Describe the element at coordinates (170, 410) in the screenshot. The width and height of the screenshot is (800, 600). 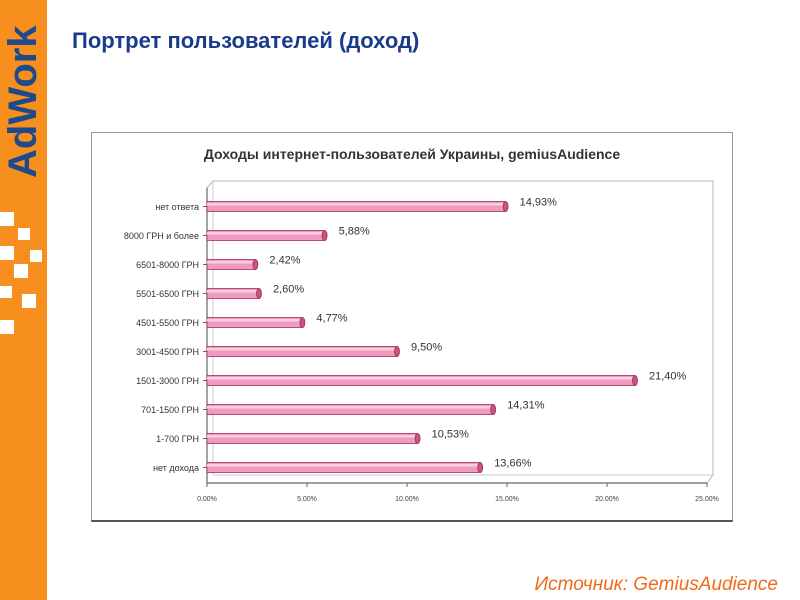
I see `category-label: 701-1500 ГРН` at that location.